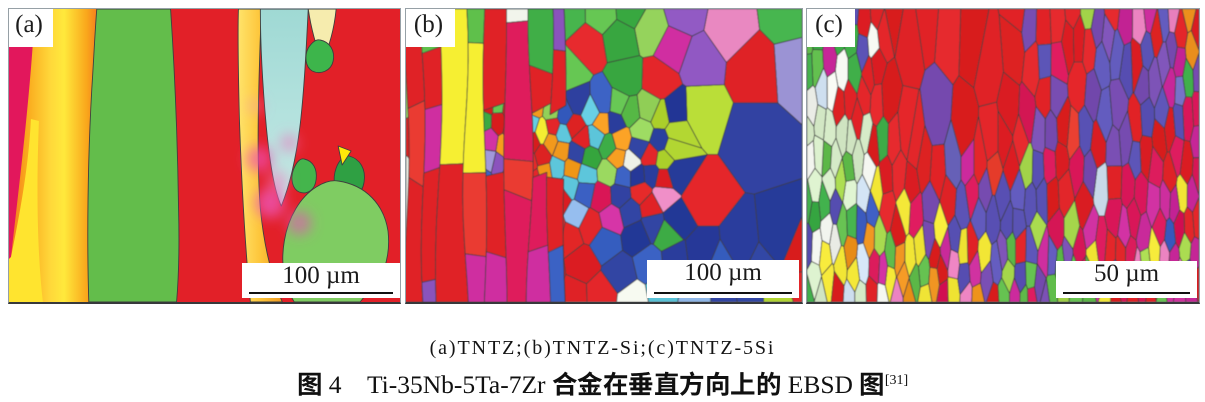  I want to click on scalebar-c-line, so click(1126, 293).